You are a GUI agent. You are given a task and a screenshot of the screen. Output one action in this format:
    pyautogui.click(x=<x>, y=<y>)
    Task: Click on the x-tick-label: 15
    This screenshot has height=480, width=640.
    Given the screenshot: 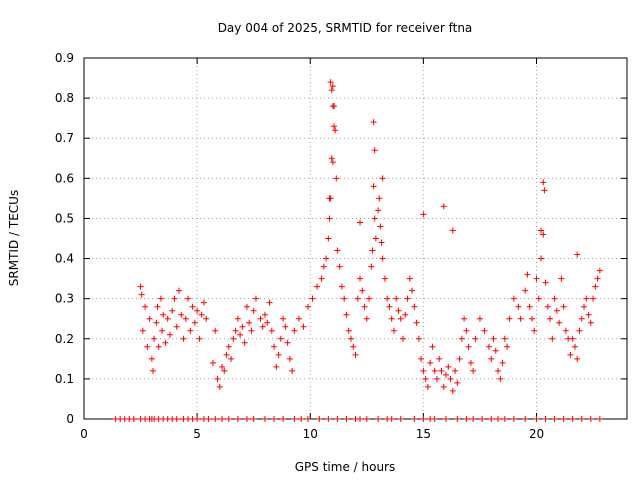 What is the action you would take?
    pyautogui.click(x=423, y=434)
    